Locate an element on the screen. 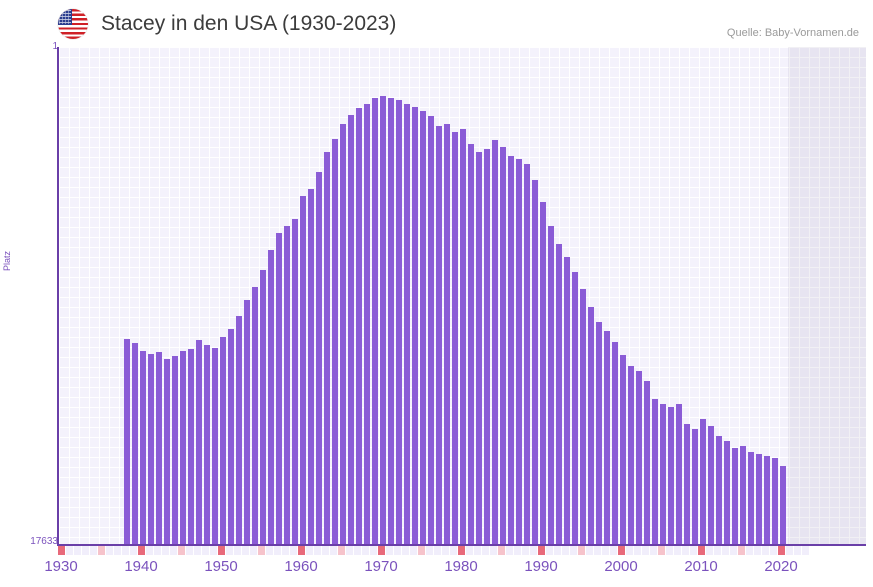  no-data-shaded-region is located at coordinates (827, 295).